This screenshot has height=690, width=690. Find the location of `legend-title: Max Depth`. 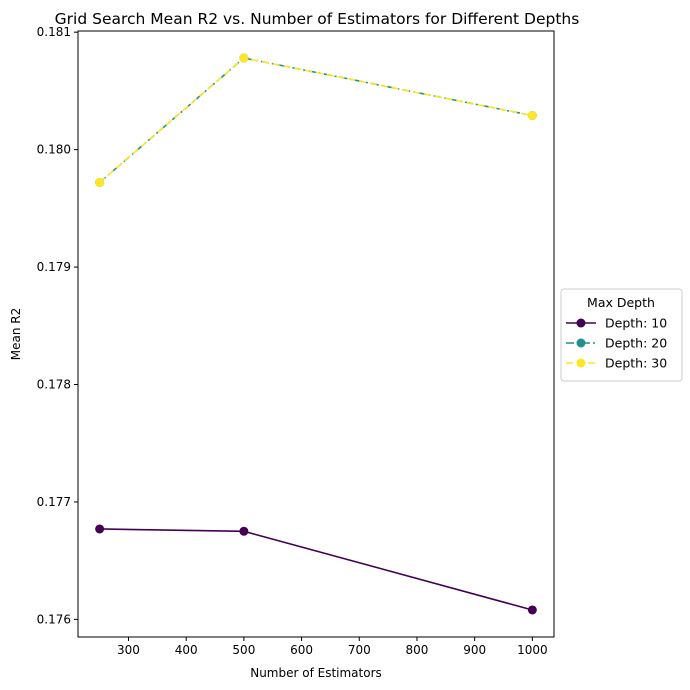

legend-title: Max Depth is located at coordinates (621, 302).